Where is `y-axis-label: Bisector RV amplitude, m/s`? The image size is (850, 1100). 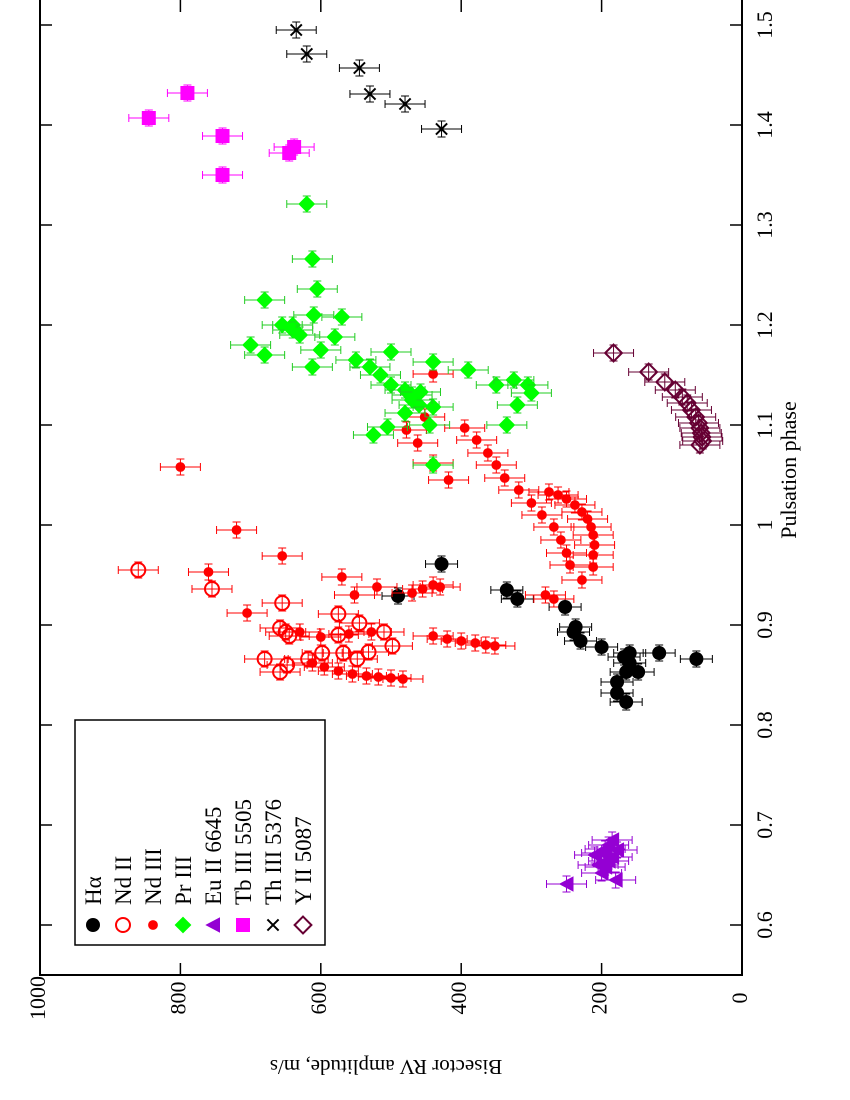 y-axis-label: Bisector RV amplitude, m/s is located at coordinates (386, 1067).